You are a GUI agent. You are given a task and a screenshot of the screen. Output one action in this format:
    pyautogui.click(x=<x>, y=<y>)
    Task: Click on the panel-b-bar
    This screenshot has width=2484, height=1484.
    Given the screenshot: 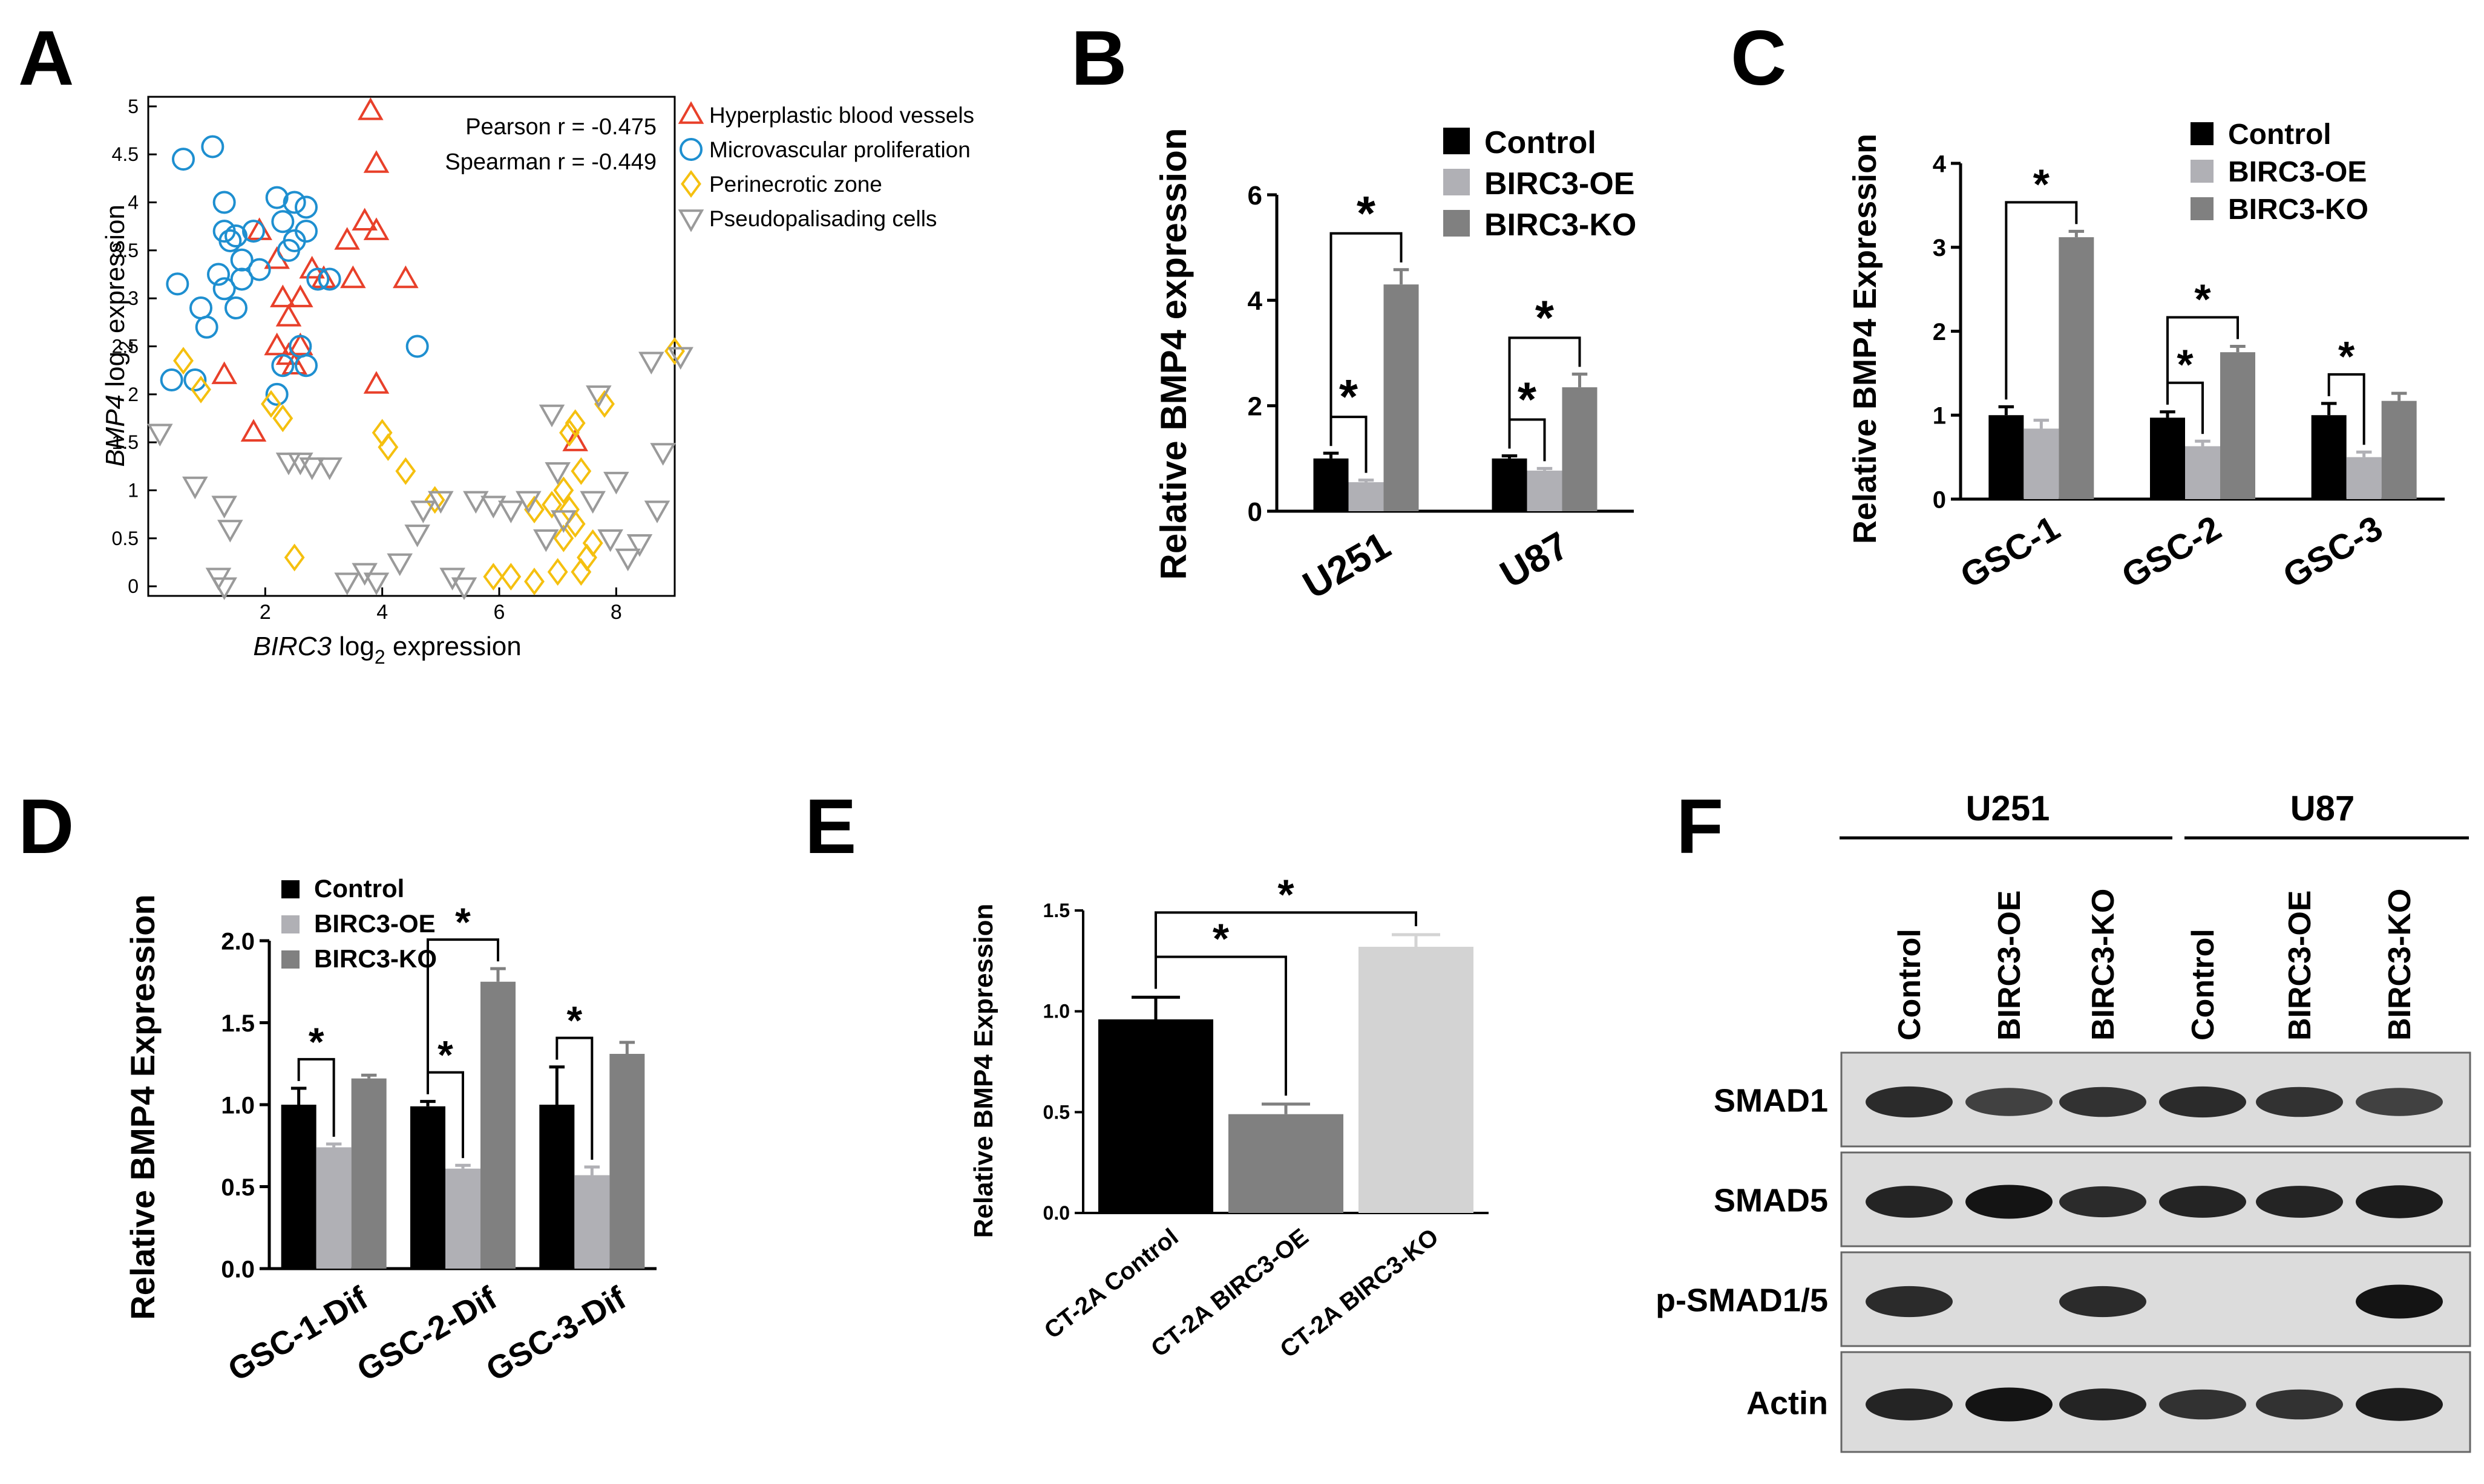 What is the action you would take?
    pyautogui.click(x=1509, y=484)
    